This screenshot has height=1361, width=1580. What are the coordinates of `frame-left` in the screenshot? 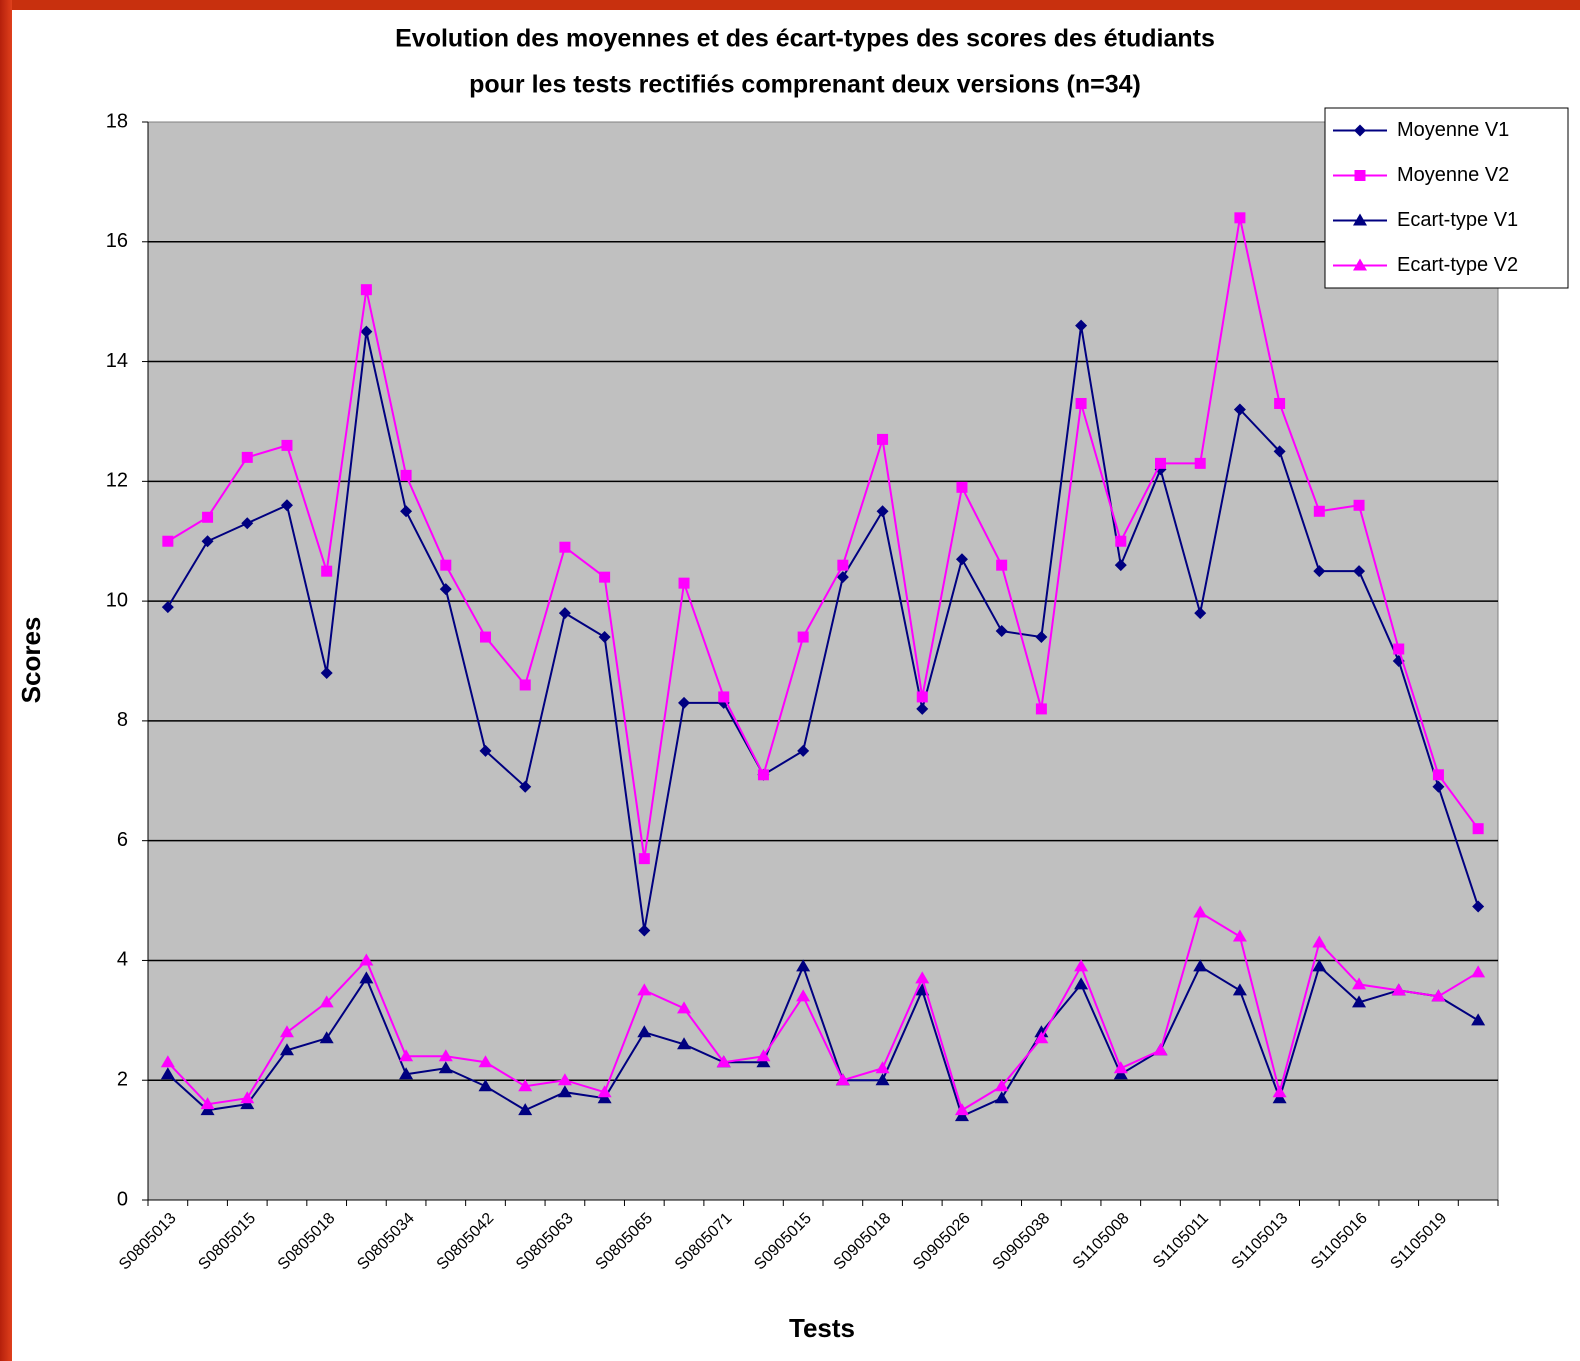 It's located at (6, 680).